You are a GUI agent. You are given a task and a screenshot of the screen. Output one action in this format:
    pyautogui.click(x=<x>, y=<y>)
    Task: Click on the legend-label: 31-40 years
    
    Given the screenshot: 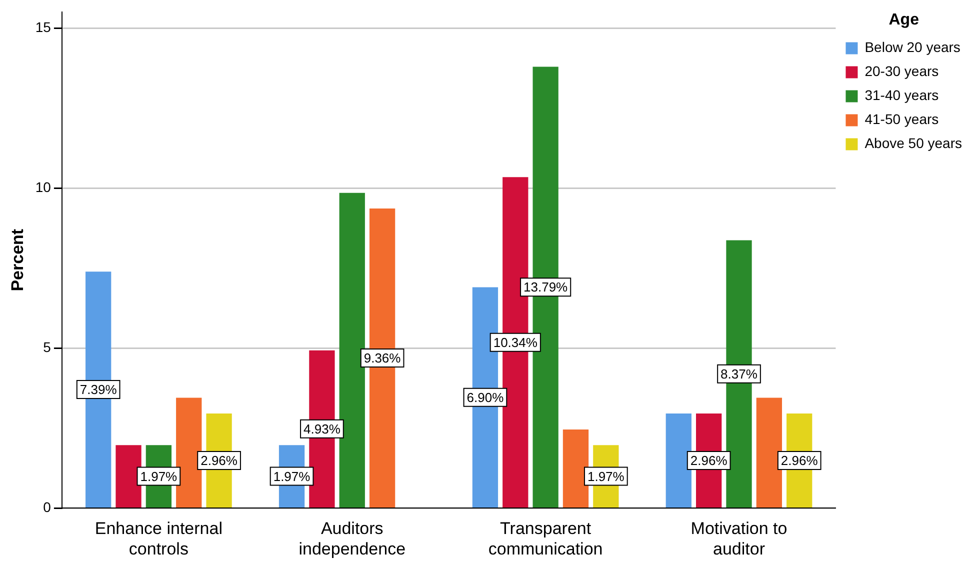 What is the action you would take?
    pyautogui.click(x=901, y=95)
    